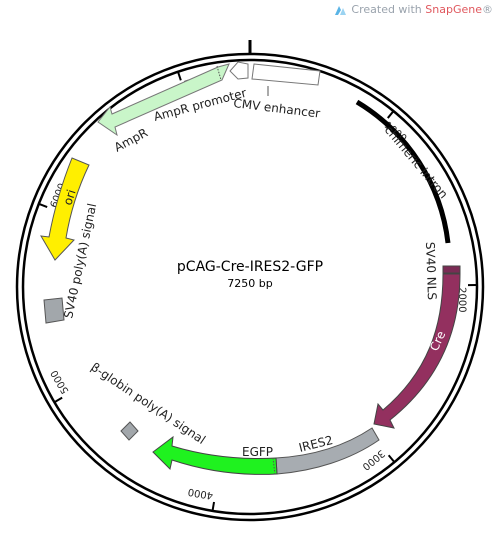  I want to click on feature-sv40-polya, so click(54, 310).